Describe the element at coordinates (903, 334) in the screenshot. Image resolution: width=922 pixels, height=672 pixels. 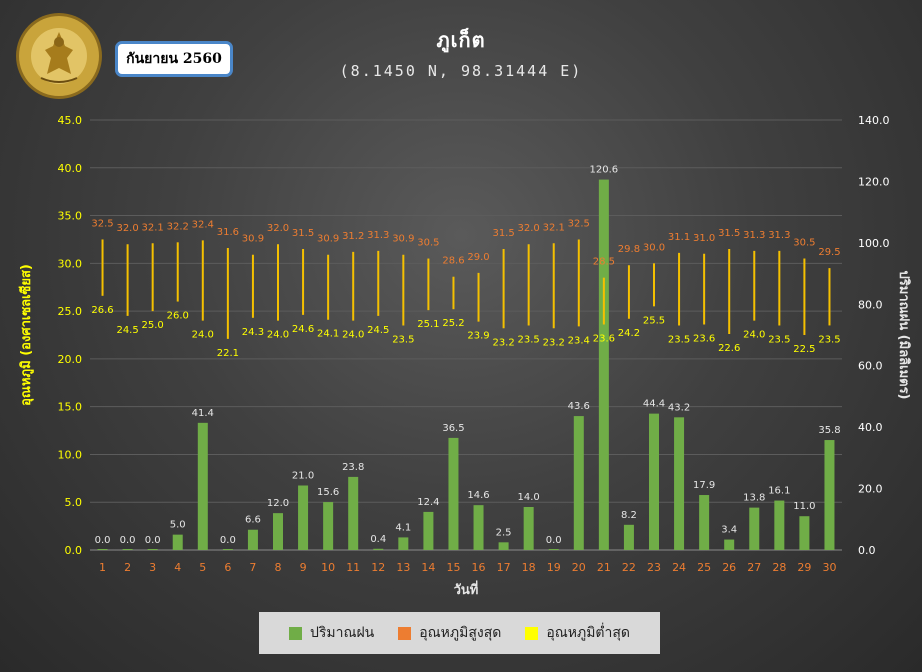
I see `y-right-axis-title: ปริมาณฝน (มิลลิเมตร)` at that location.